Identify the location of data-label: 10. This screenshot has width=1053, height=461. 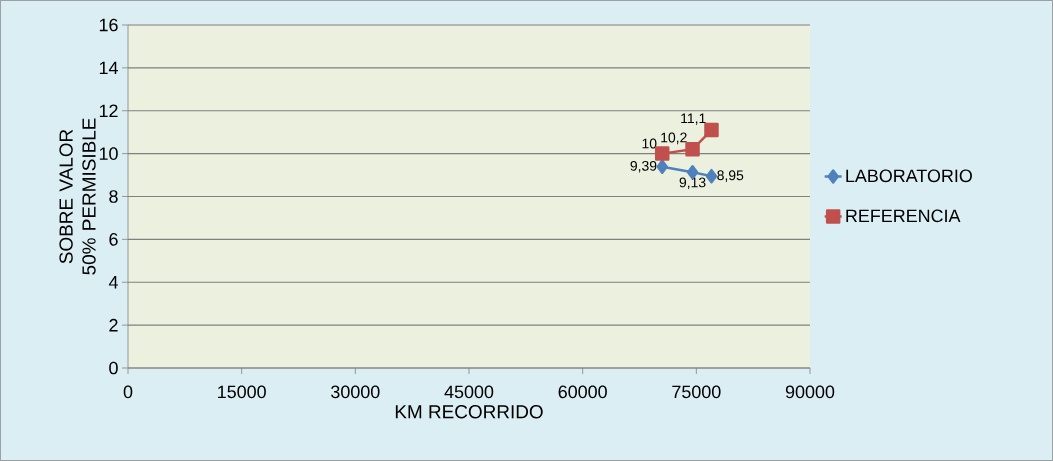
(649, 143).